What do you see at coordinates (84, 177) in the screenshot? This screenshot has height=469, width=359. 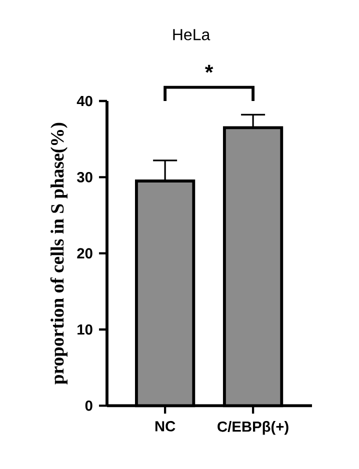 I see `y-tick-label: 30` at bounding box center [84, 177].